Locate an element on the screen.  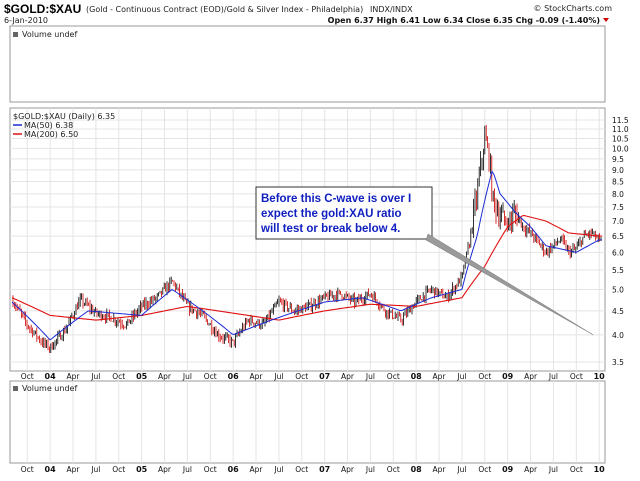
y-tick-label: 4.0 is located at coordinates (618, 335).